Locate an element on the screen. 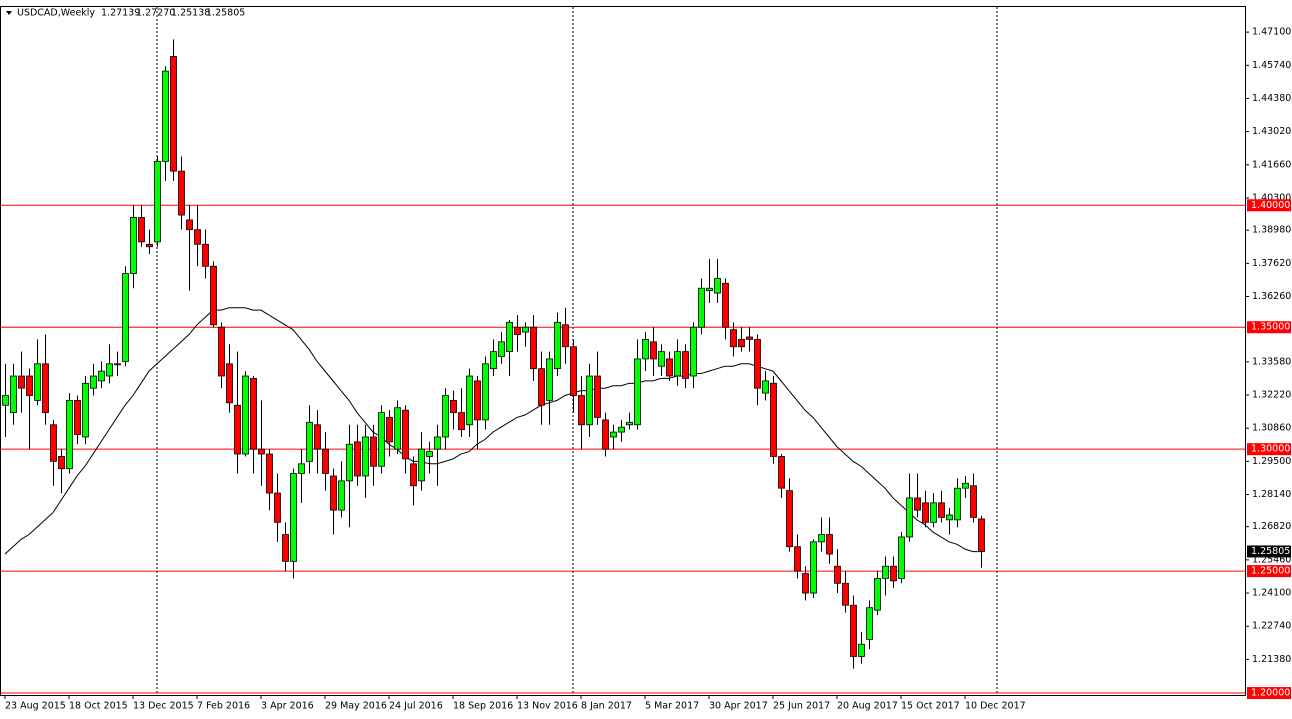  level-label: 1.35000 is located at coordinates (1270, 327).